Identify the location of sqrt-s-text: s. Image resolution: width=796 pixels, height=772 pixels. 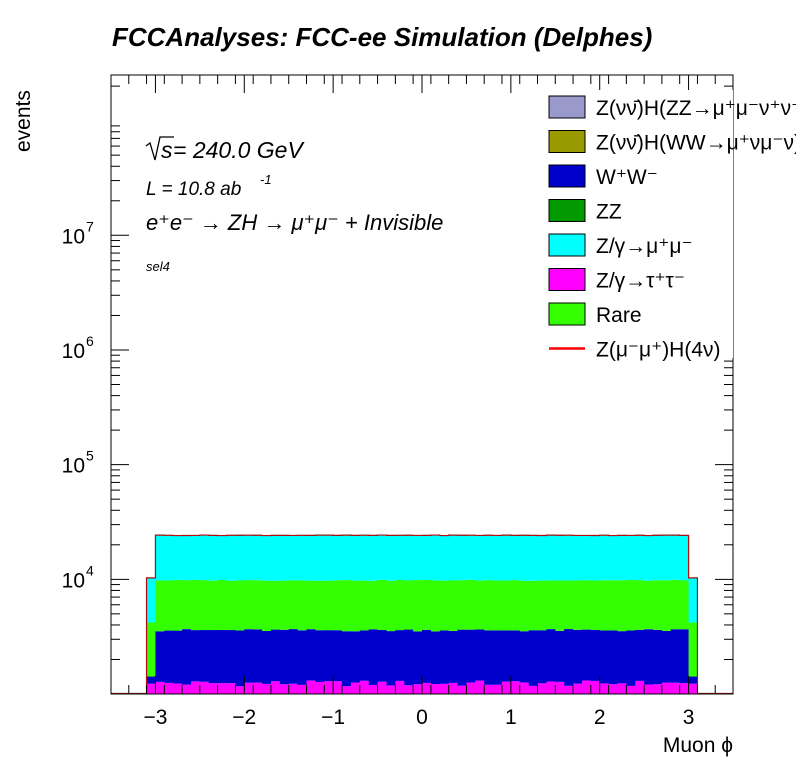
(167, 150).